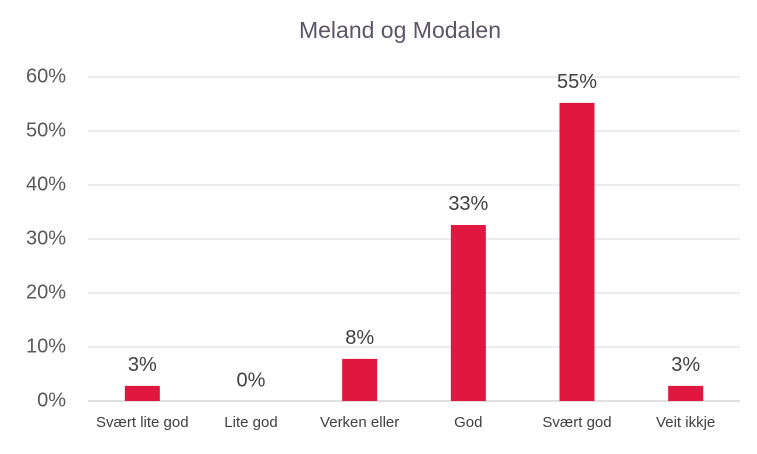  What do you see at coordinates (360, 422) in the screenshot?
I see `x-tick-label: Verken eller` at bounding box center [360, 422].